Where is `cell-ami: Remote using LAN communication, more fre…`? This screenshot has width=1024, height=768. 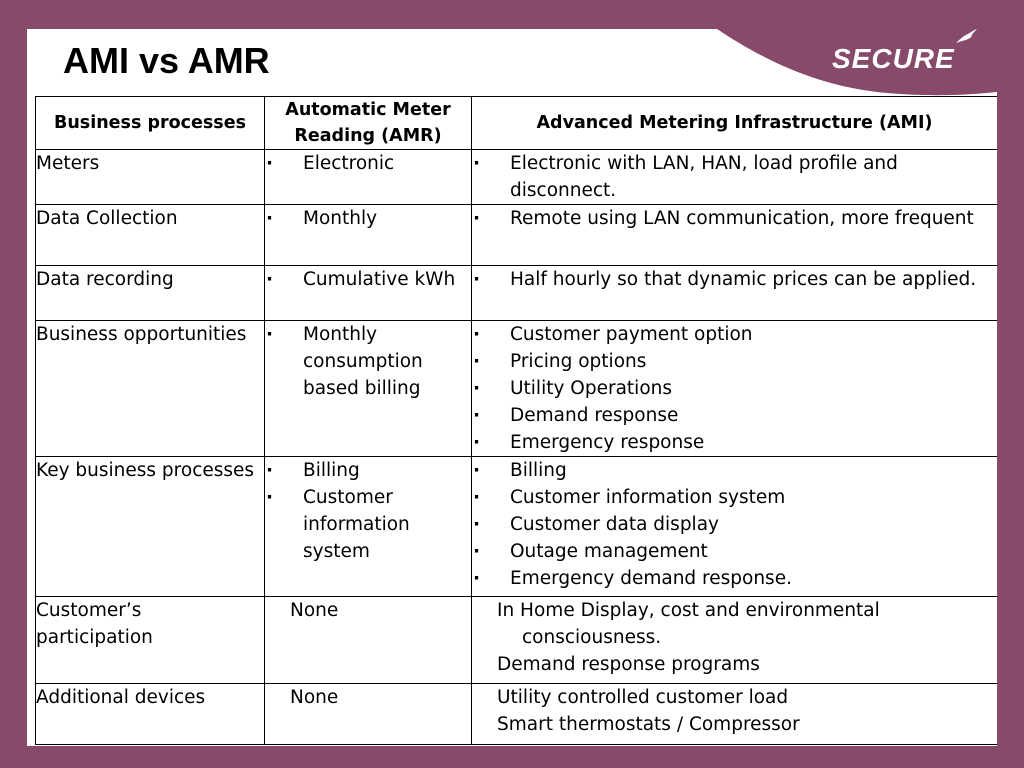
cell-ami: Remote using LAN communication, more fre… is located at coordinates (734, 235).